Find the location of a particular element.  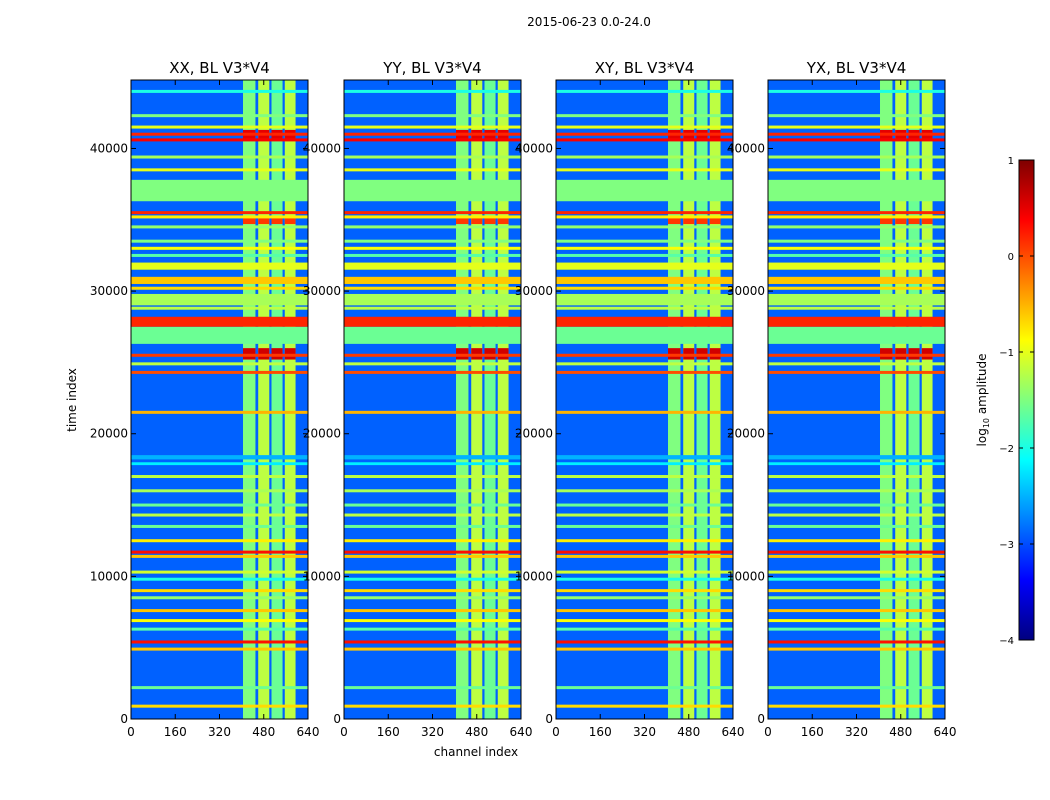

x-tick-label: 160 is located at coordinates (388, 732).